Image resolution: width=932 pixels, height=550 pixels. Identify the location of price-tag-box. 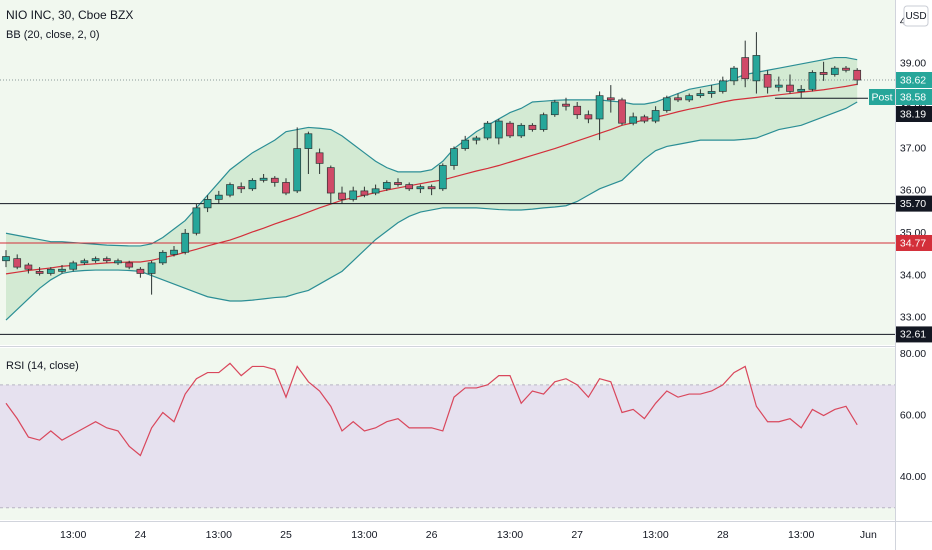
(882, 97).